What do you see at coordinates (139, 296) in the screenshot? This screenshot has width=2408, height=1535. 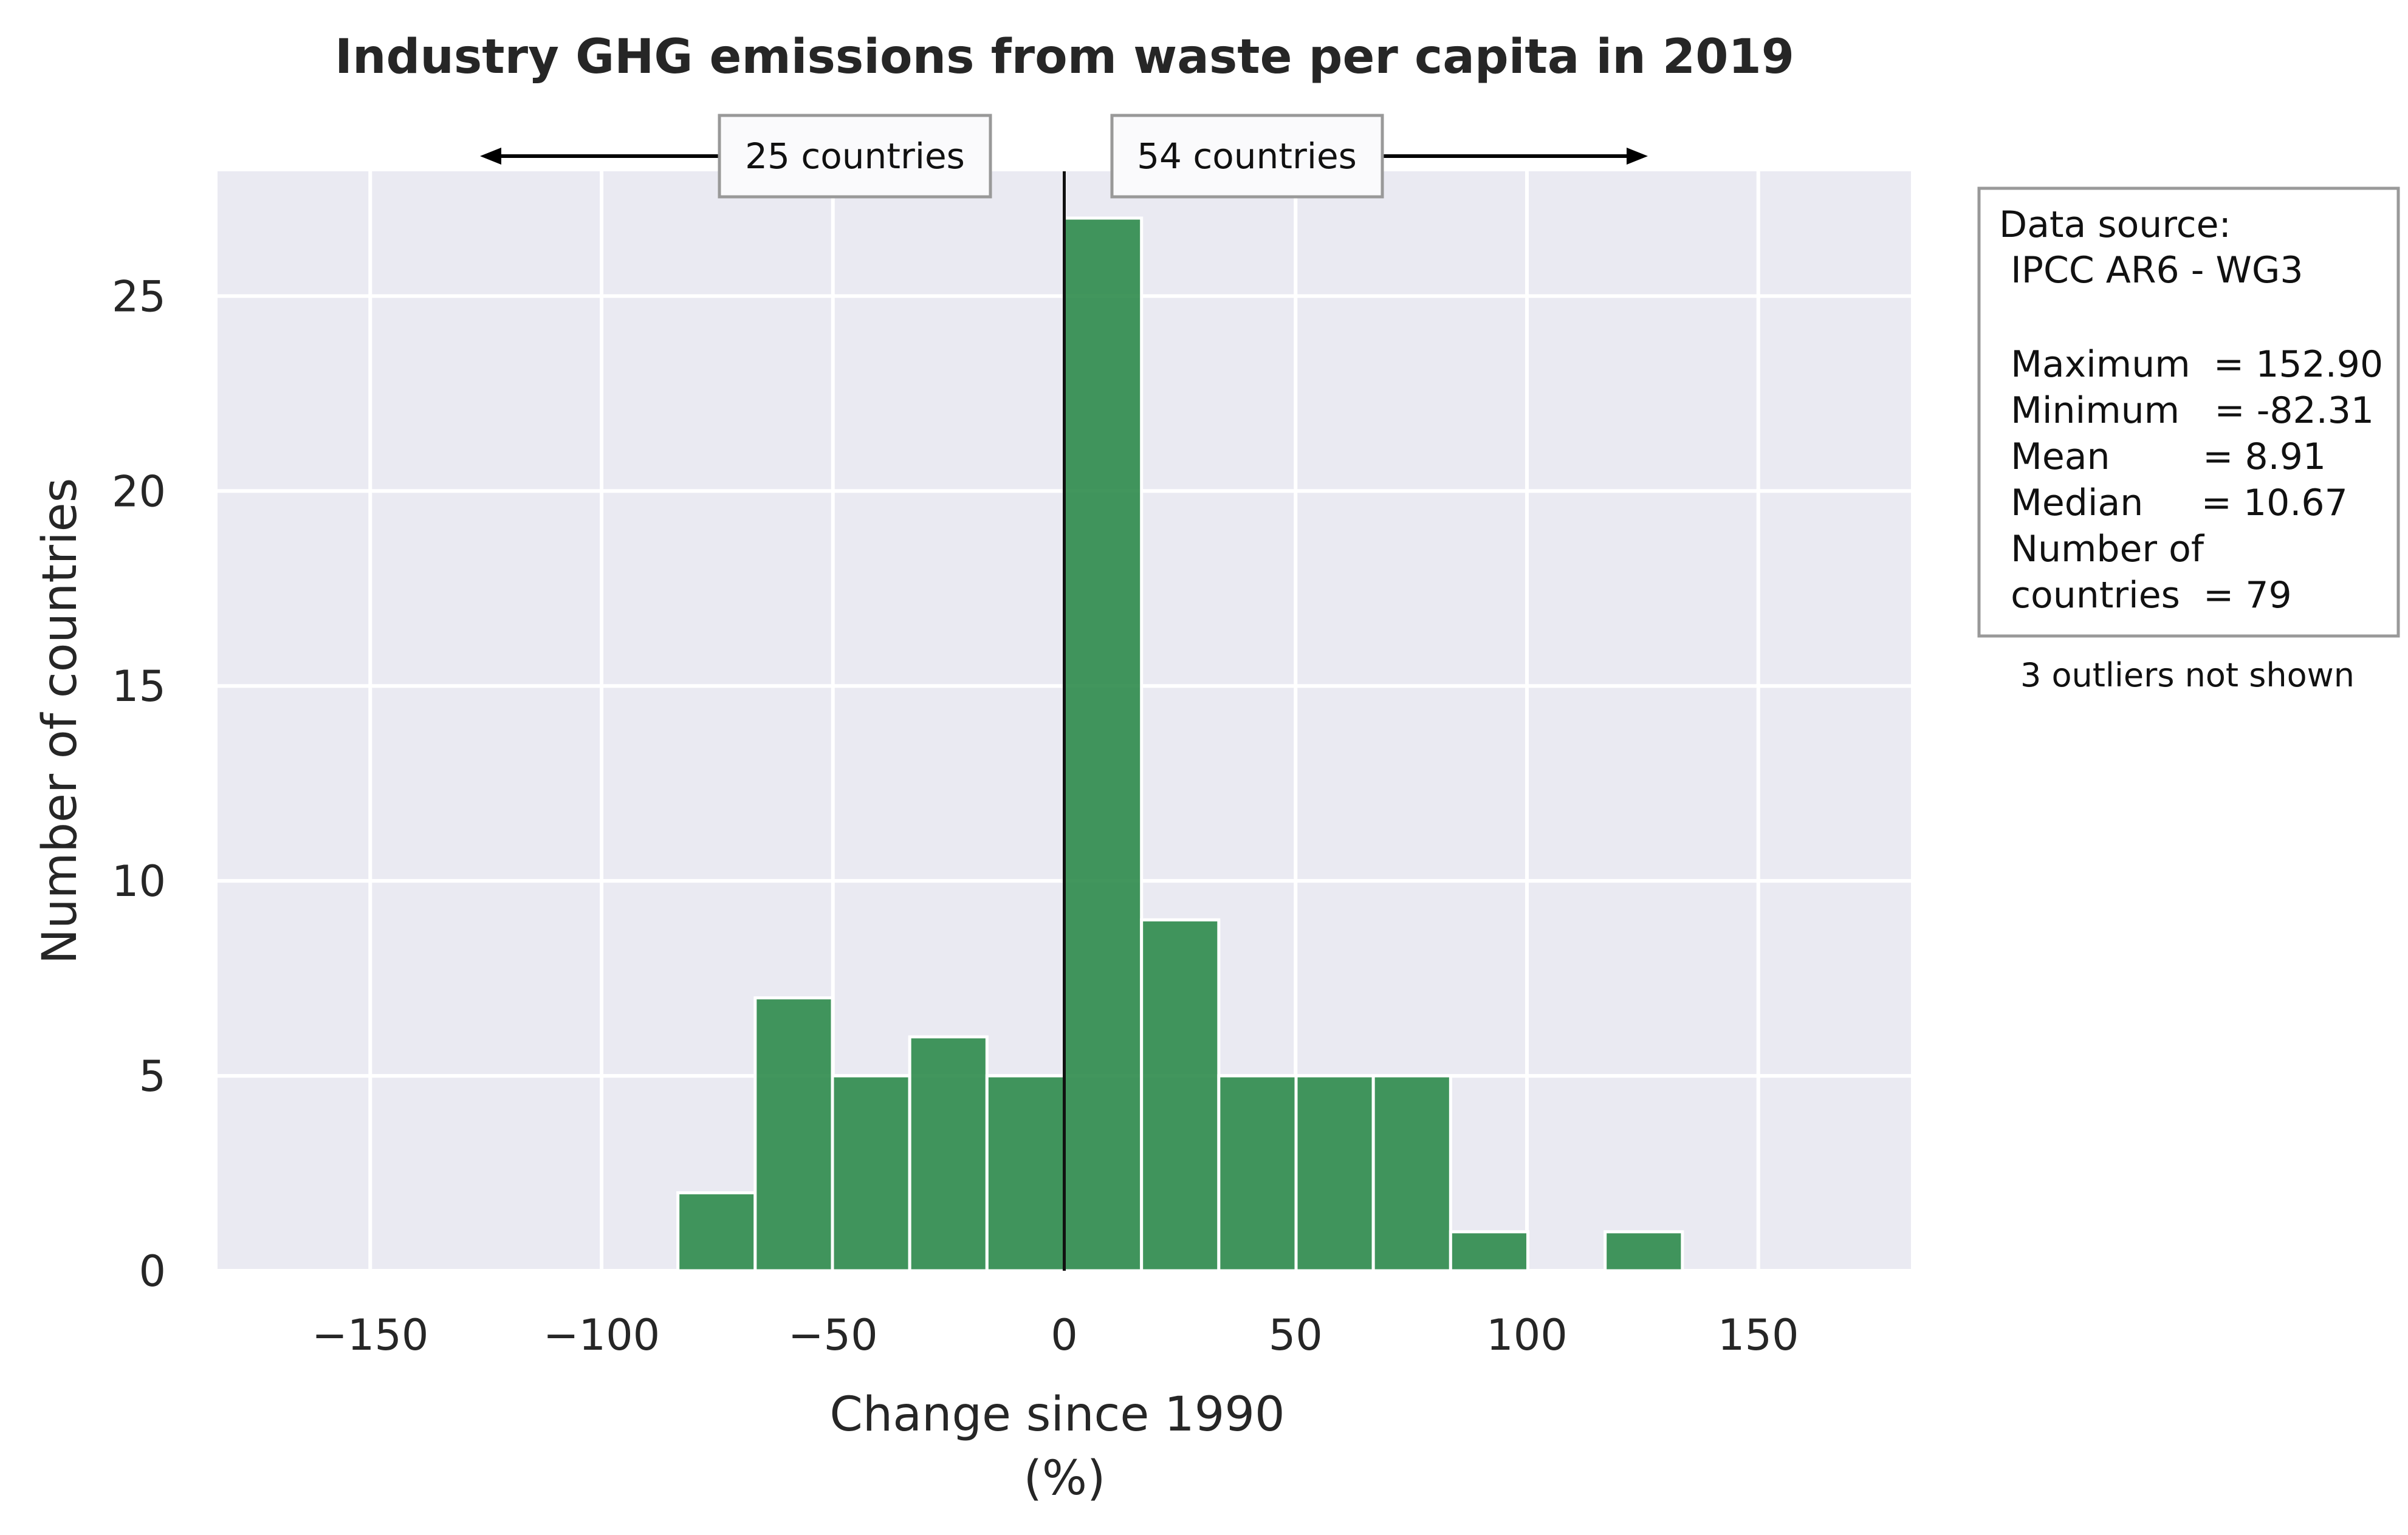 I see `y-tick-label: 25` at bounding box center [139, 296].